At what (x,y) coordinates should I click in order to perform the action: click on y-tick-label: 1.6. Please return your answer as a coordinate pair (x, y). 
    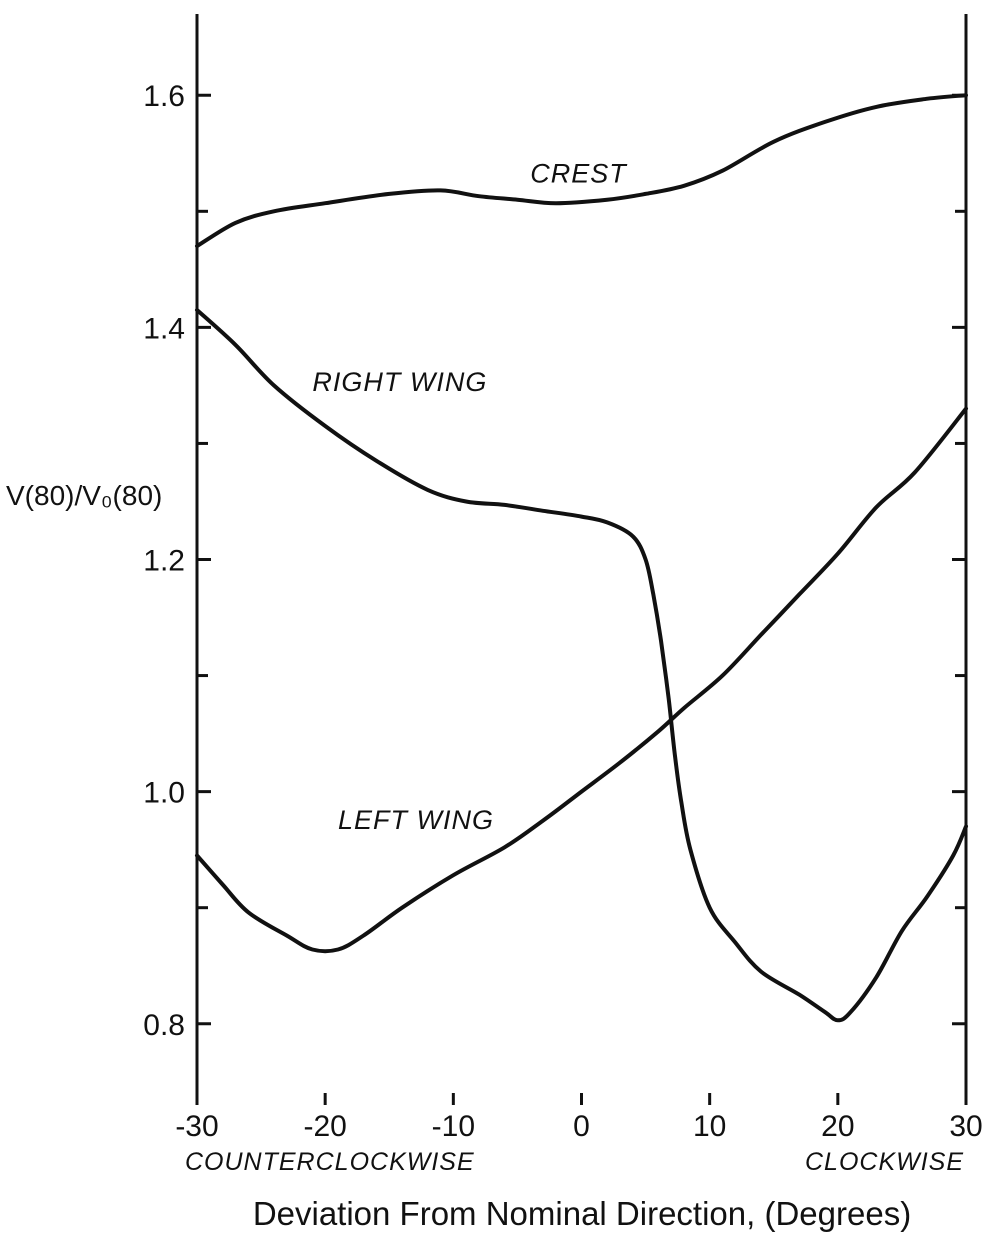
    Looking at the image, I should click on (164, 96).